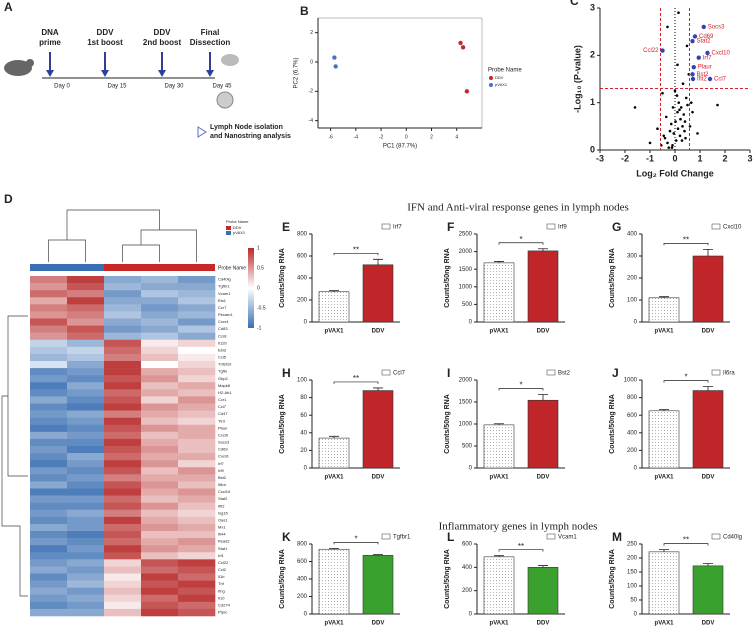  What do you see at coordinates (221, 590) in the screenshot?
I see `row-label: Ifng` at bounding box center [221, 590].